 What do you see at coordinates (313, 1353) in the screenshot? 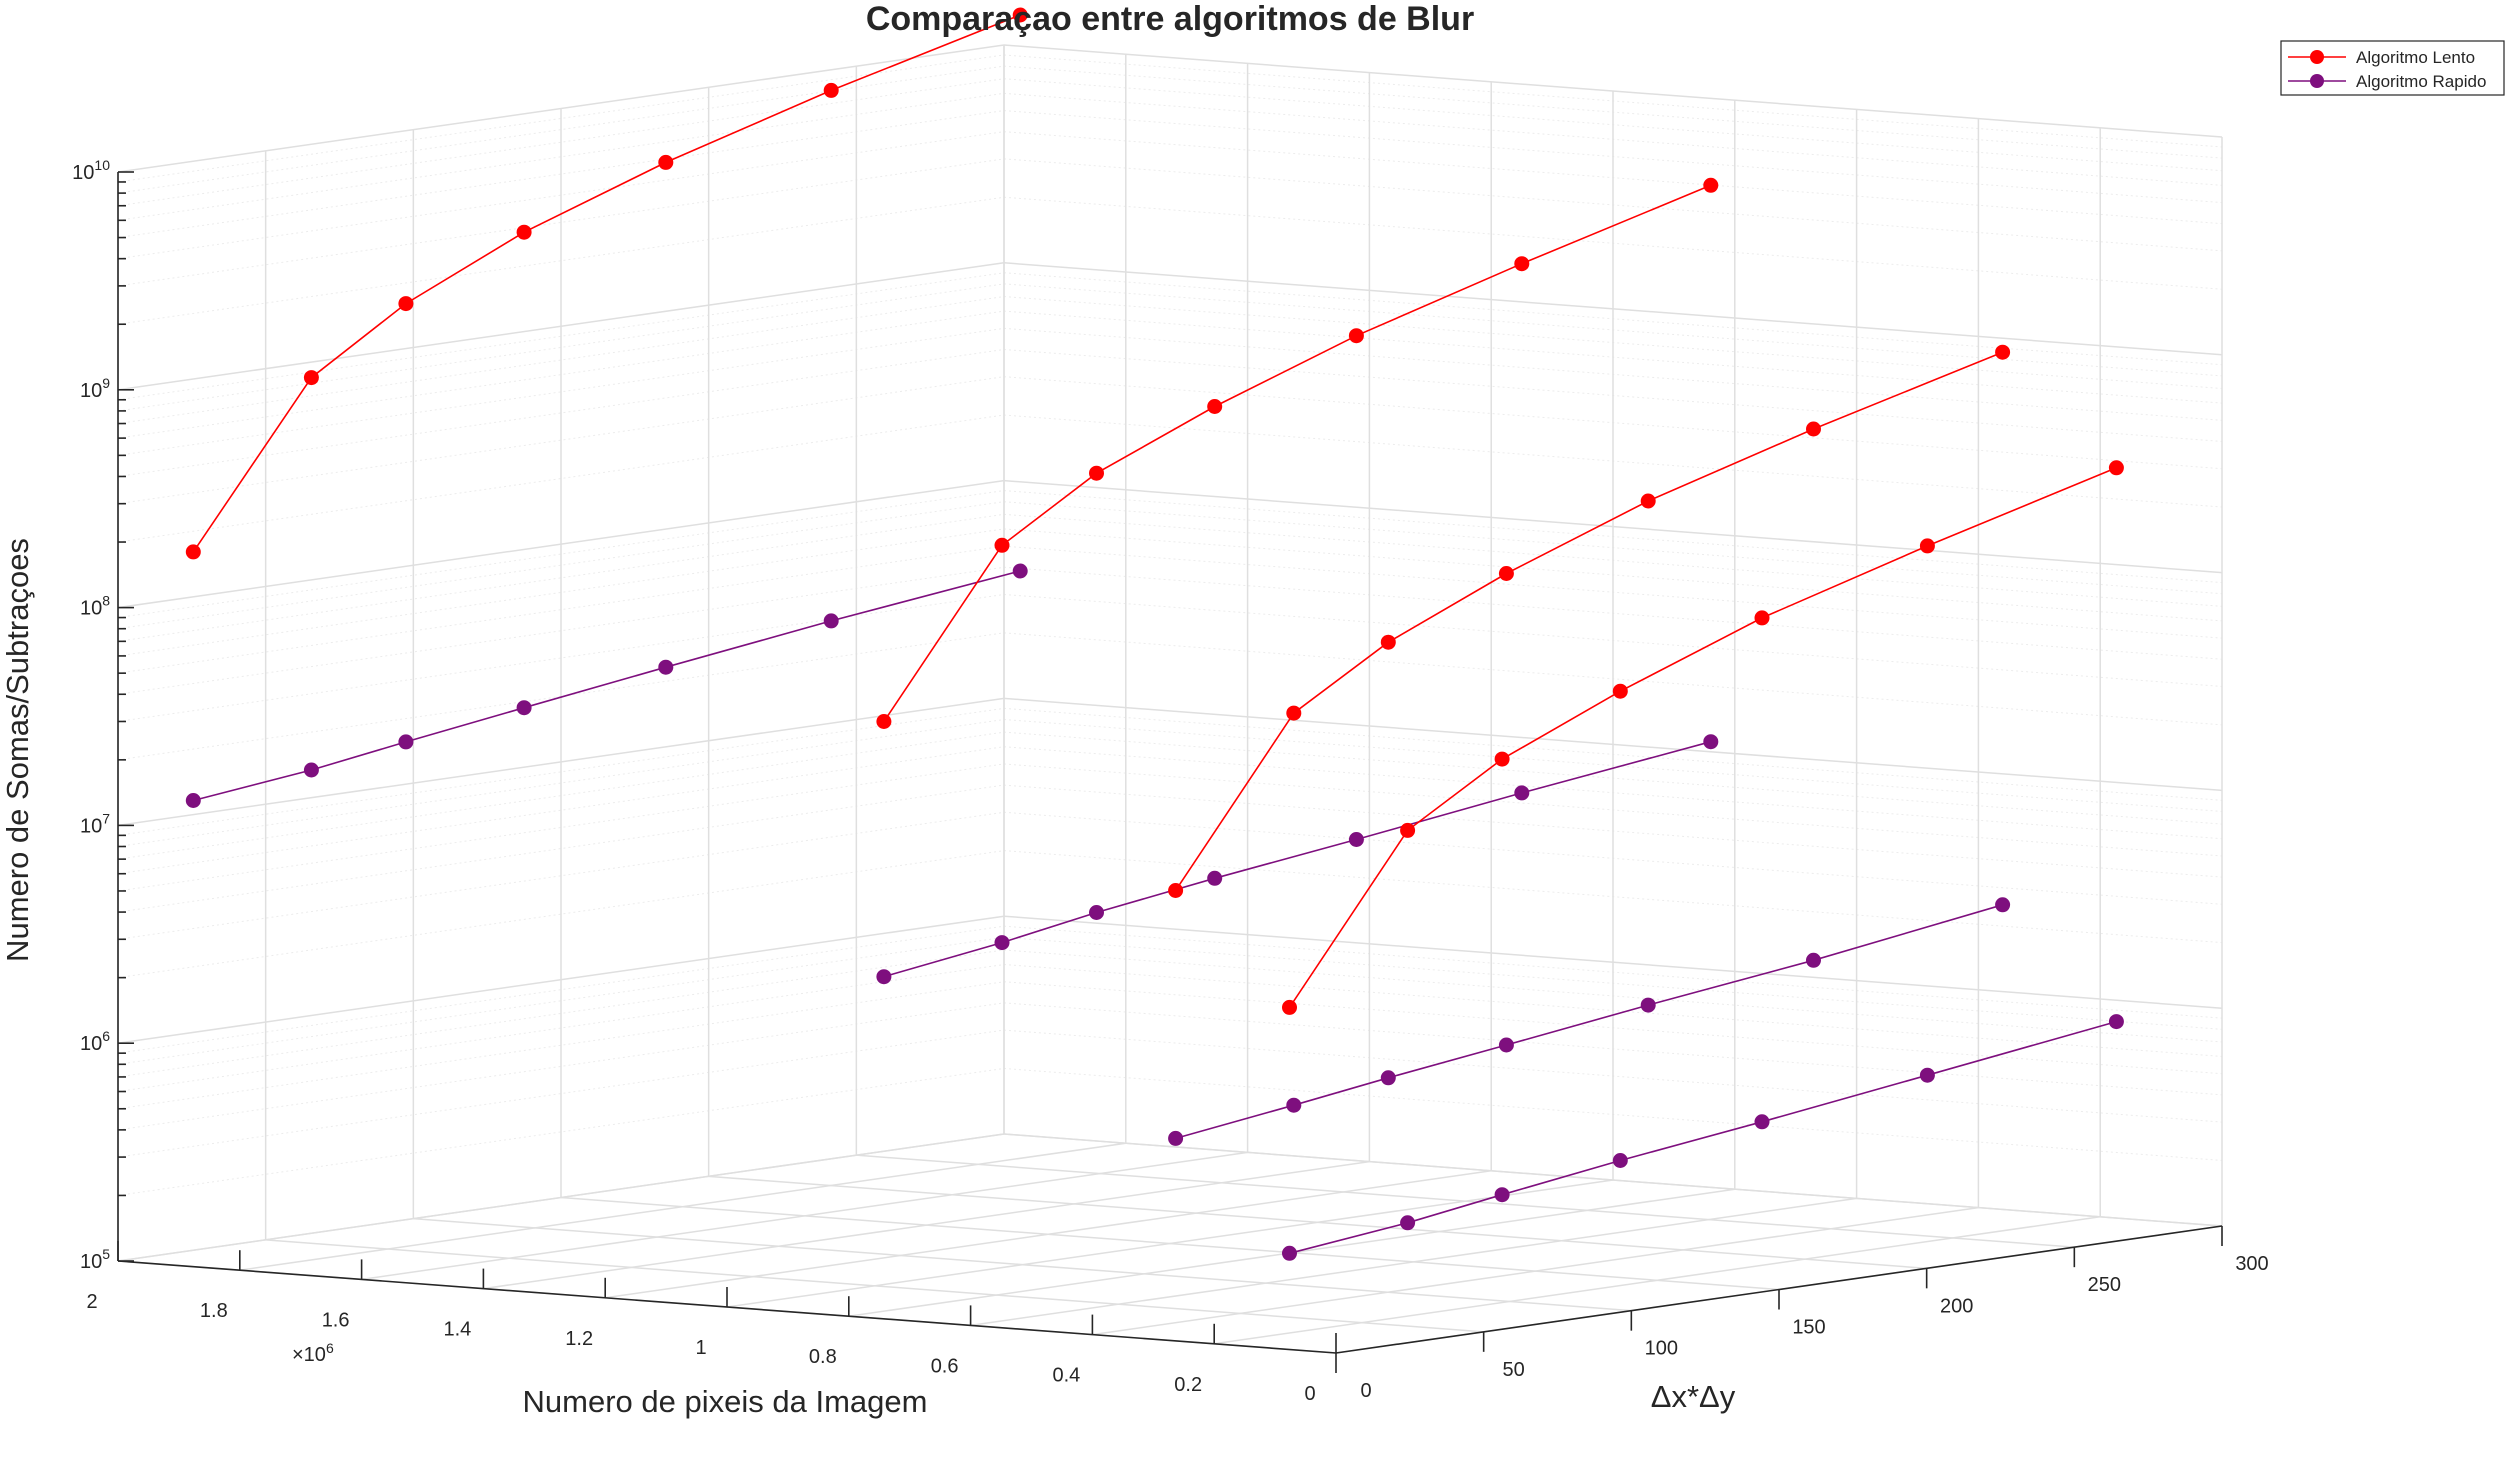
I see `x-axis-multiplier: ×10⁶` at bounding box center [313, 1353].